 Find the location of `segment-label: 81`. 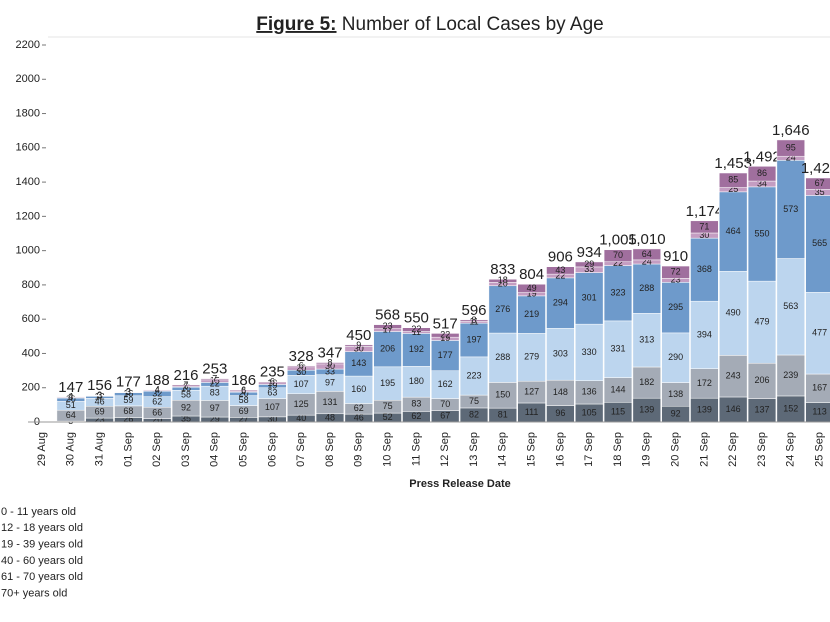

segment-label: 81 is located at coordinates (503, 414).